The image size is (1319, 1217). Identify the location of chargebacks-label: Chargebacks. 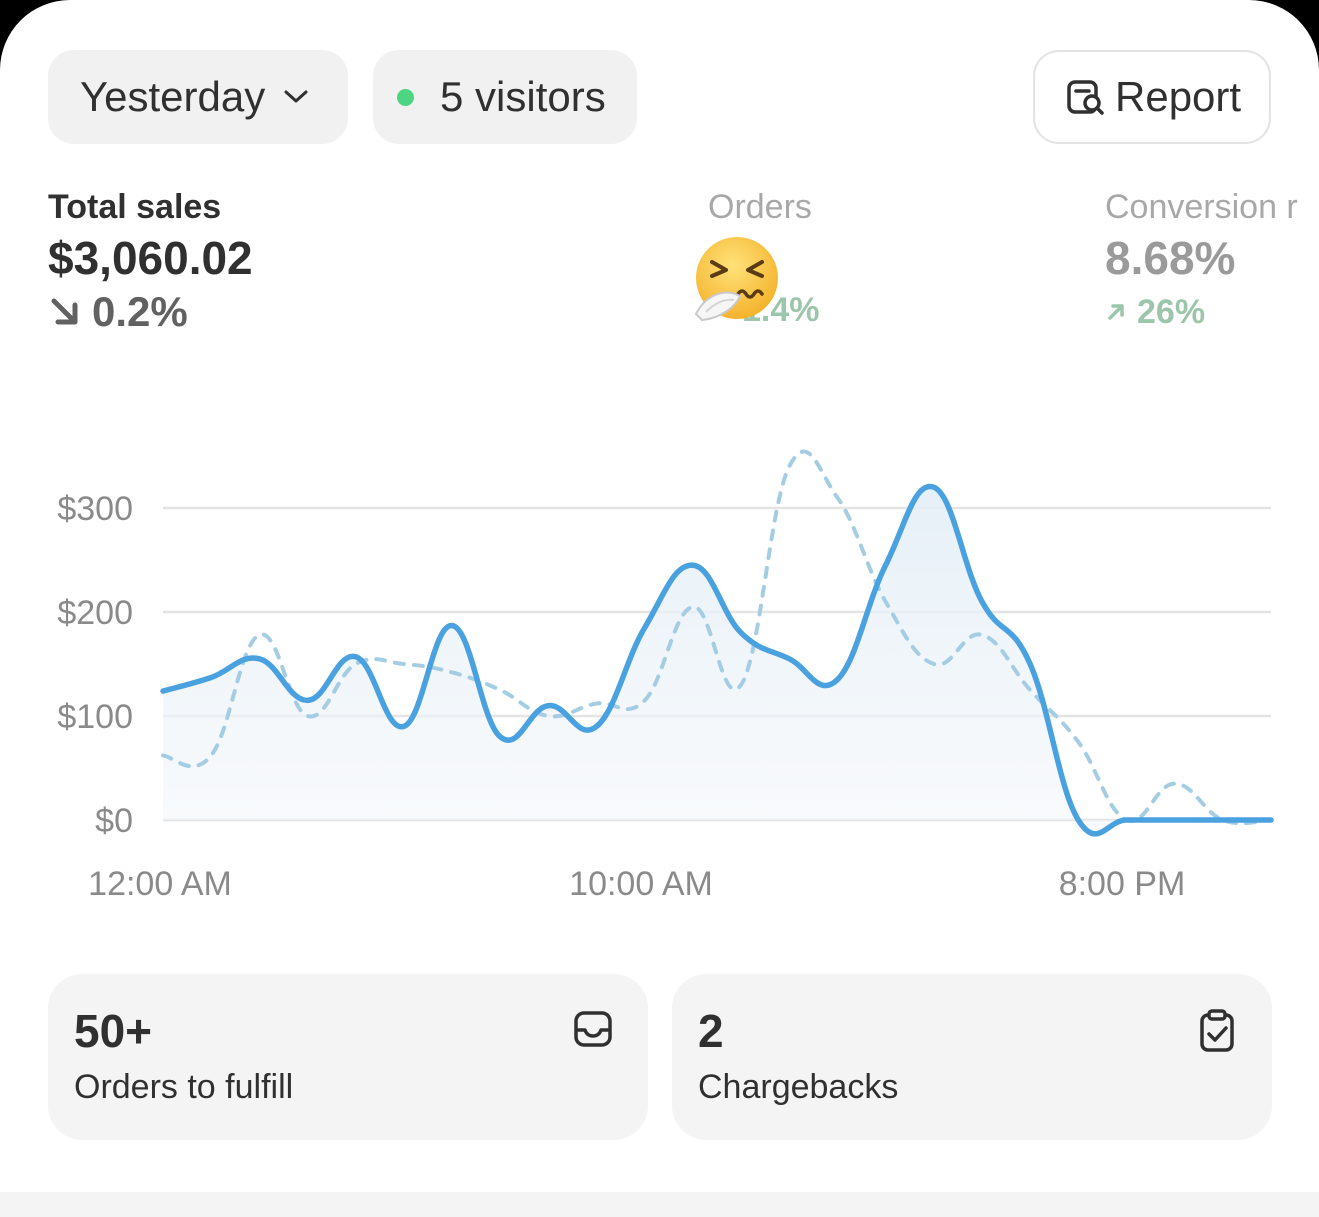
(798, 1087).